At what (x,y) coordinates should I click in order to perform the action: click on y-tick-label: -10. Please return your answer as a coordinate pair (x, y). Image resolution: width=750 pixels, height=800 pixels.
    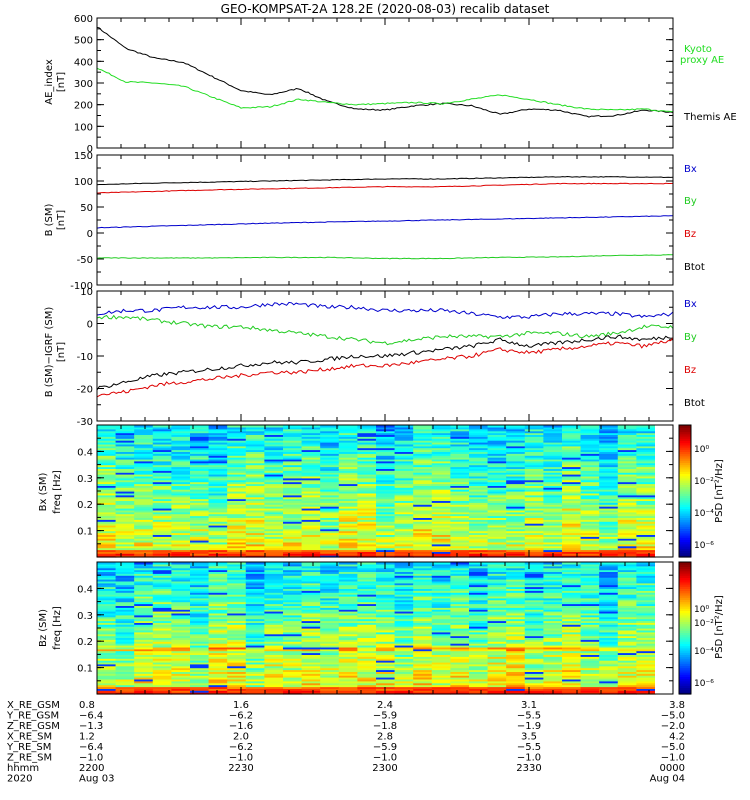
    Looking at the image, I should click on (85, 357).